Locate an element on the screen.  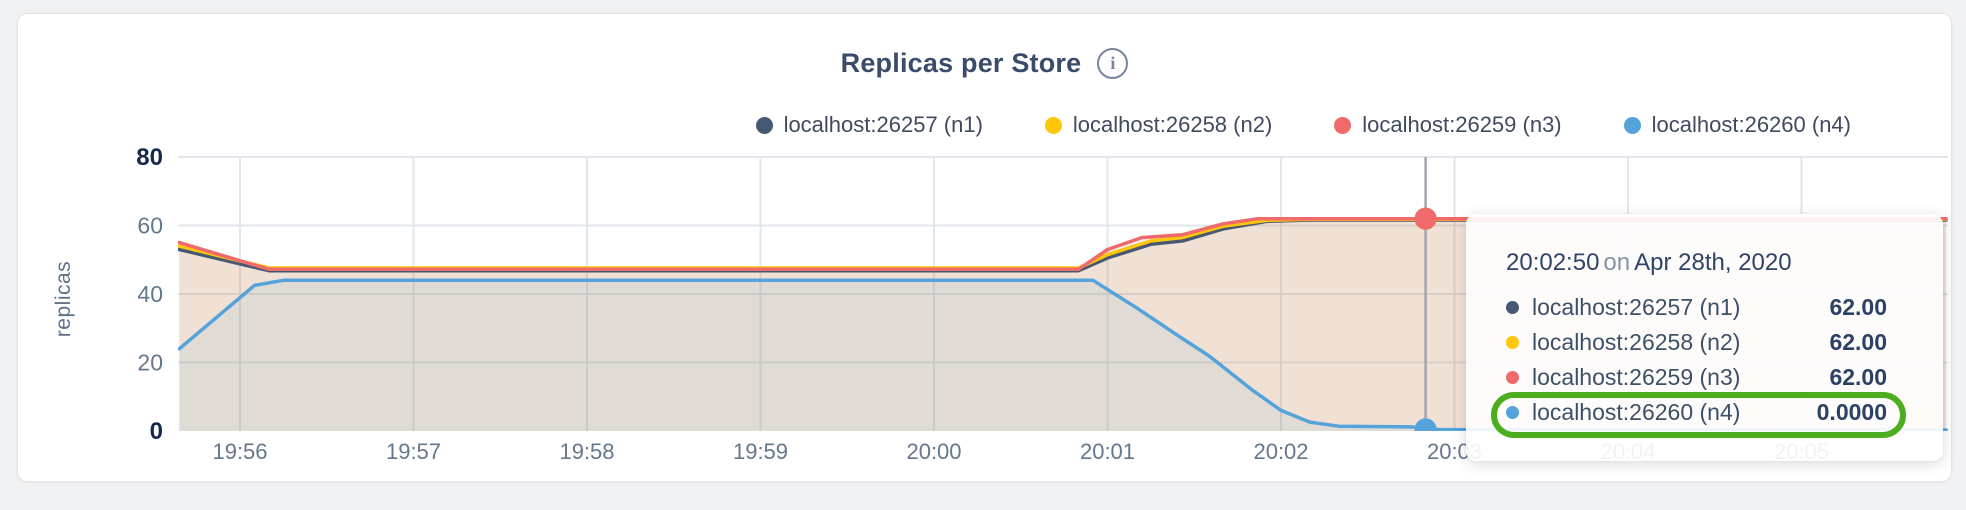
tooltip-value-n3: 62.00 is located at coordinates (1858, 377).